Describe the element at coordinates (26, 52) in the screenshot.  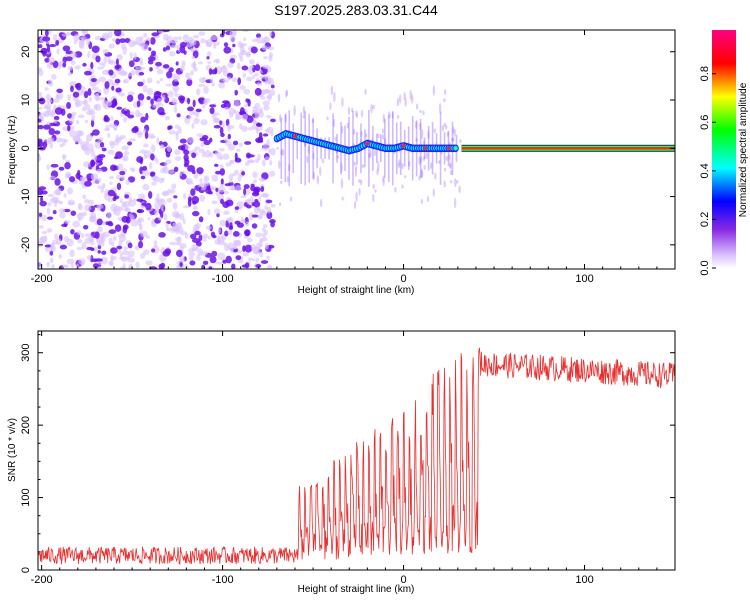
I see `spectrogram-ytick-label: 20` at that location.